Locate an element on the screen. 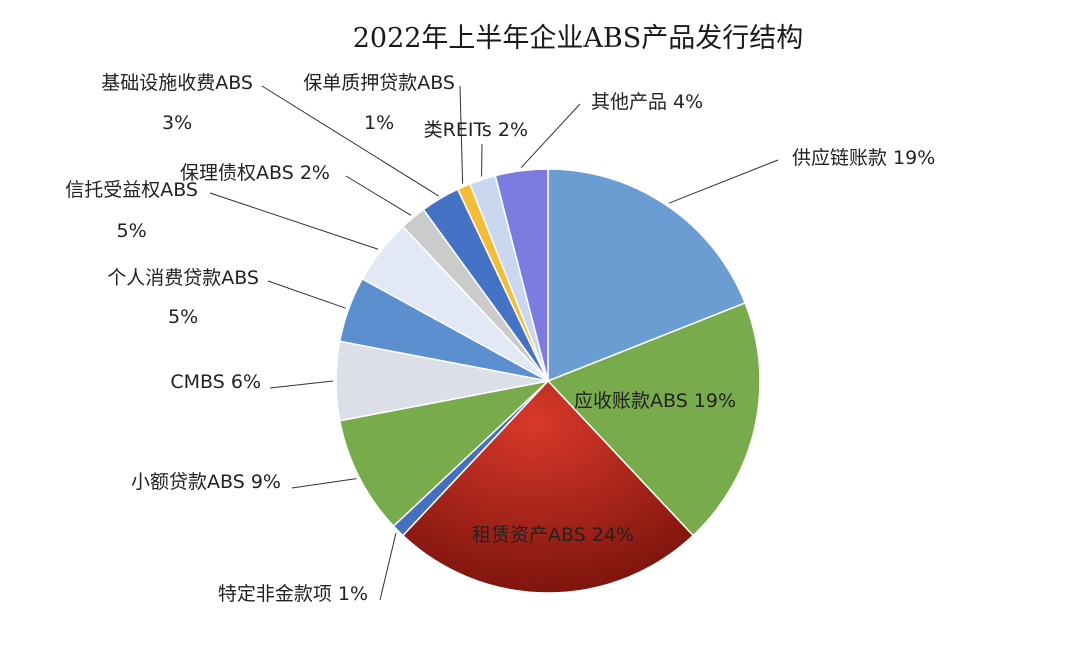  slice-label-4: 特定非金款项 1% is located at coordinates (293, 594).